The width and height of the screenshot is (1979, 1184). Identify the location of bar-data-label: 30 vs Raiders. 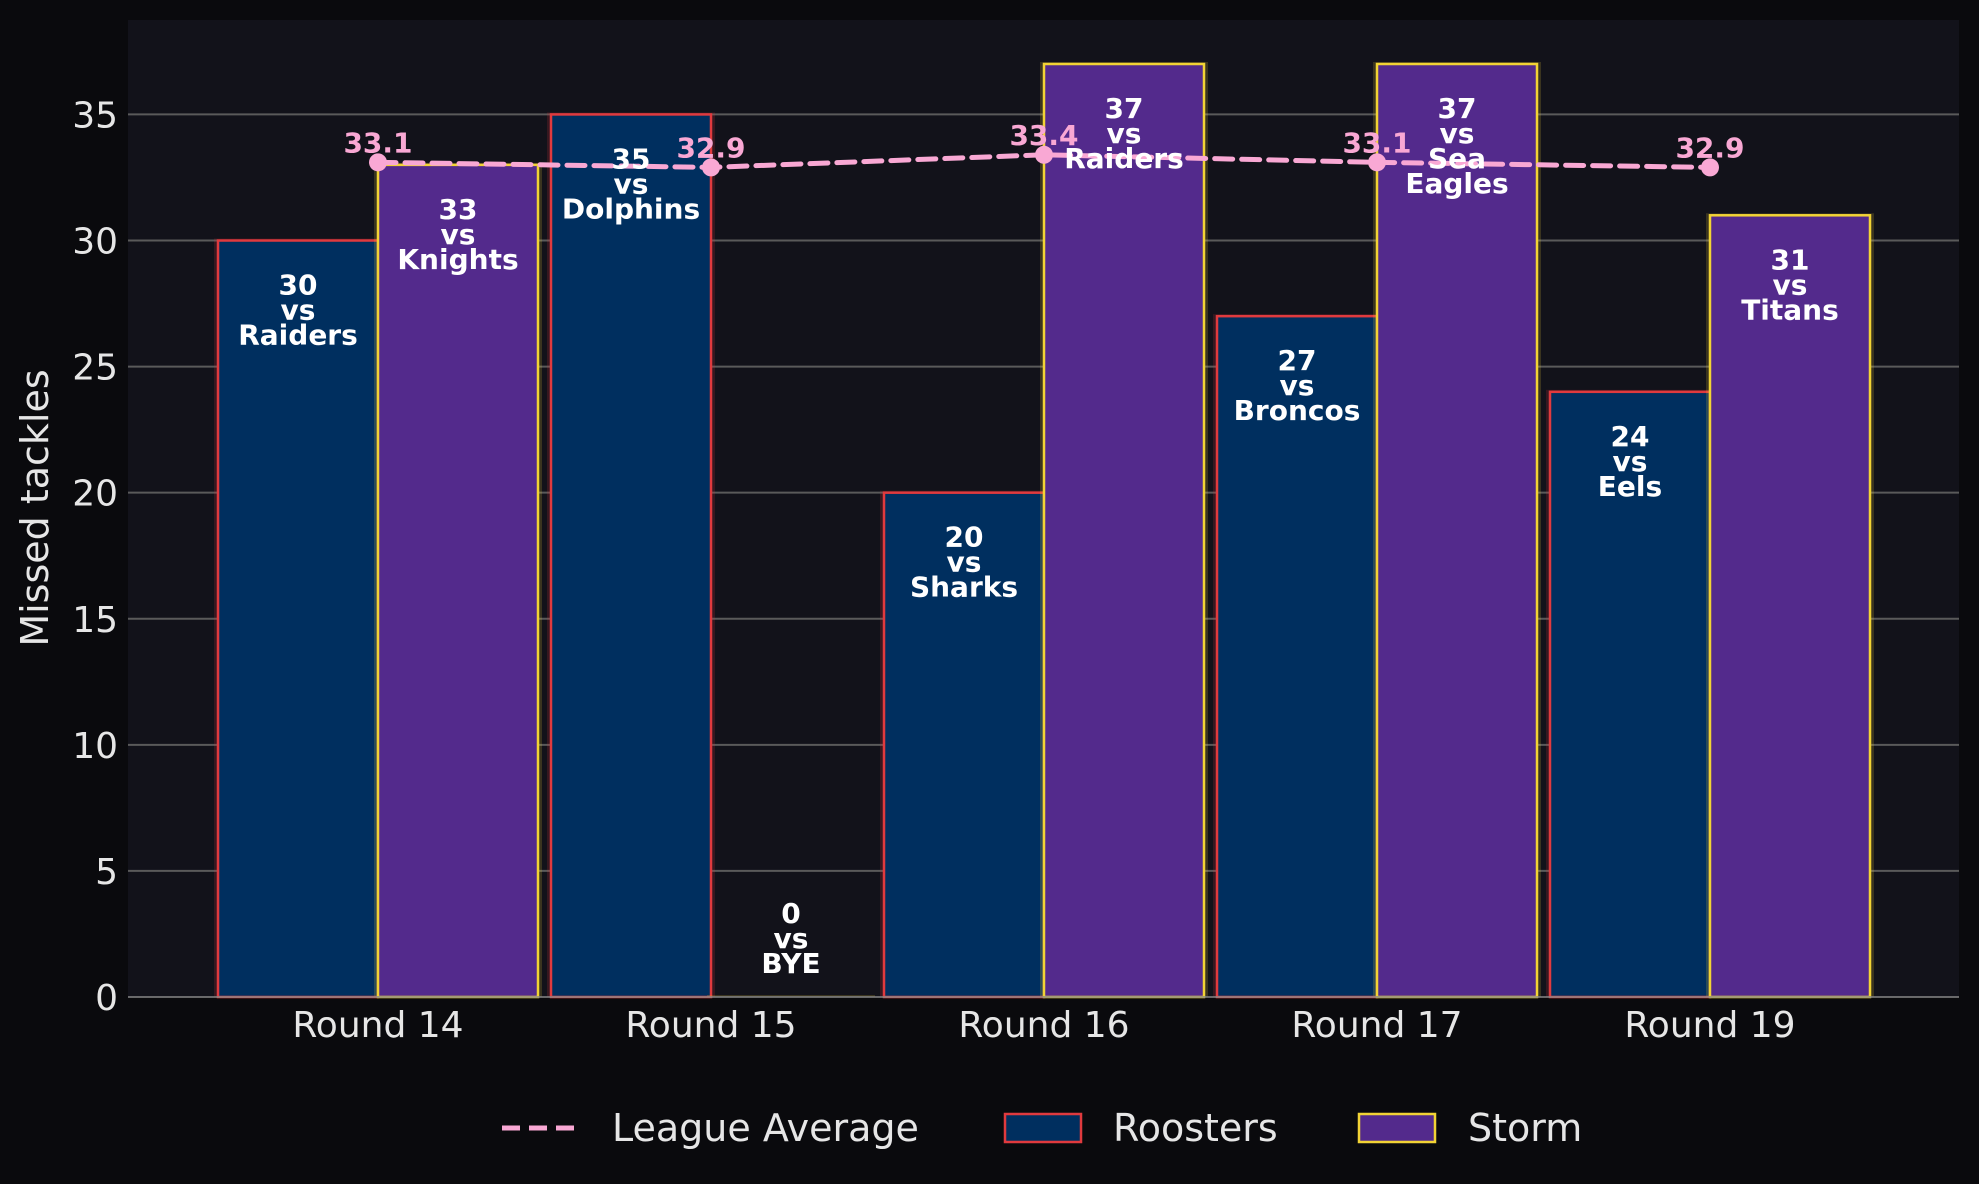
(298, 310).